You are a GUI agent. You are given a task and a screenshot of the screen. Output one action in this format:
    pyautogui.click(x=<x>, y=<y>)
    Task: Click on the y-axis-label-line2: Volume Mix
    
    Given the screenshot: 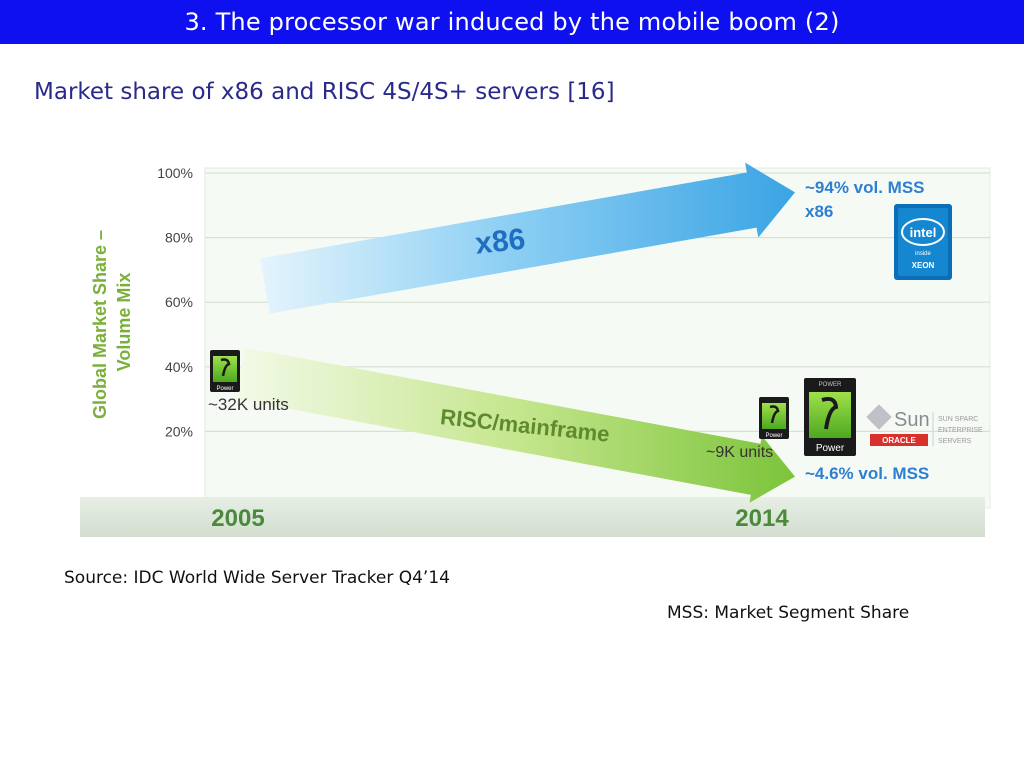 What is the action you would take?
    pyautogui.click(x=124, y=322)
    